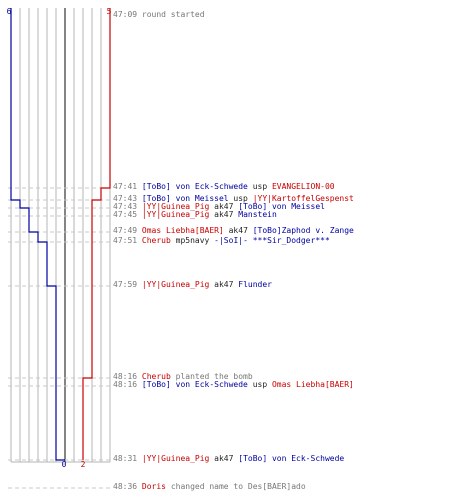  Describe the element at coordinates (257, 214) in the screenshot. I see `victim-name: Manstein` at that location.